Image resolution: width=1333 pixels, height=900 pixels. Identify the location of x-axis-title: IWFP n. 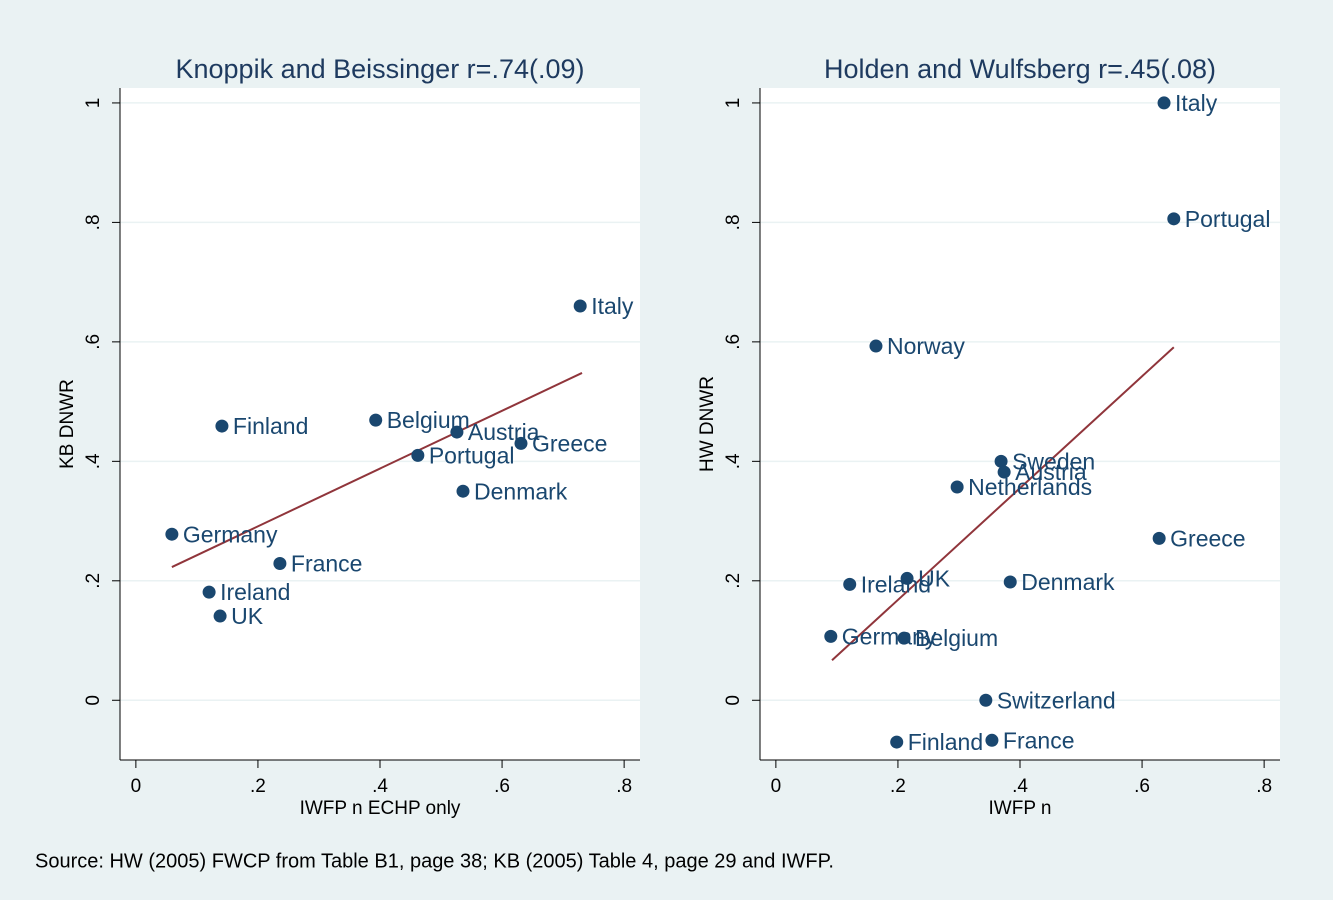
(1020, 808).